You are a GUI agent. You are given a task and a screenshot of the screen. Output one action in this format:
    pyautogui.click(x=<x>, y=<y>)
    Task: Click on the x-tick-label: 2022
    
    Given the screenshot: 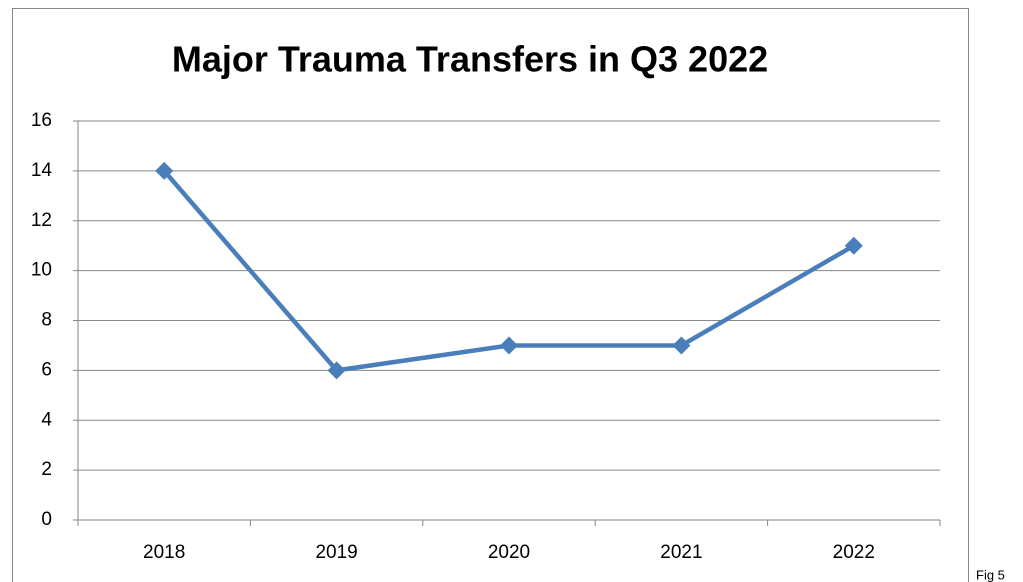 What is the action you would take?
    pyautogui.click(x=854, y=552)
    